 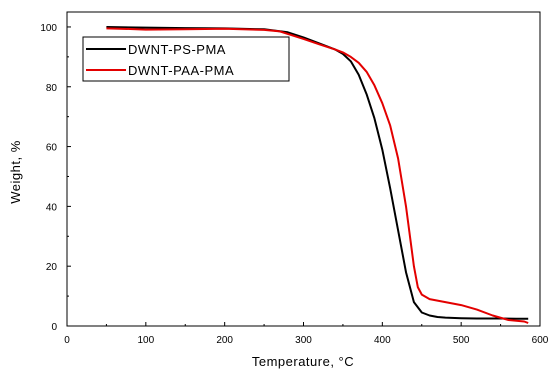 I want to click on x-tick-label: 200, so click(x=224, y=340).